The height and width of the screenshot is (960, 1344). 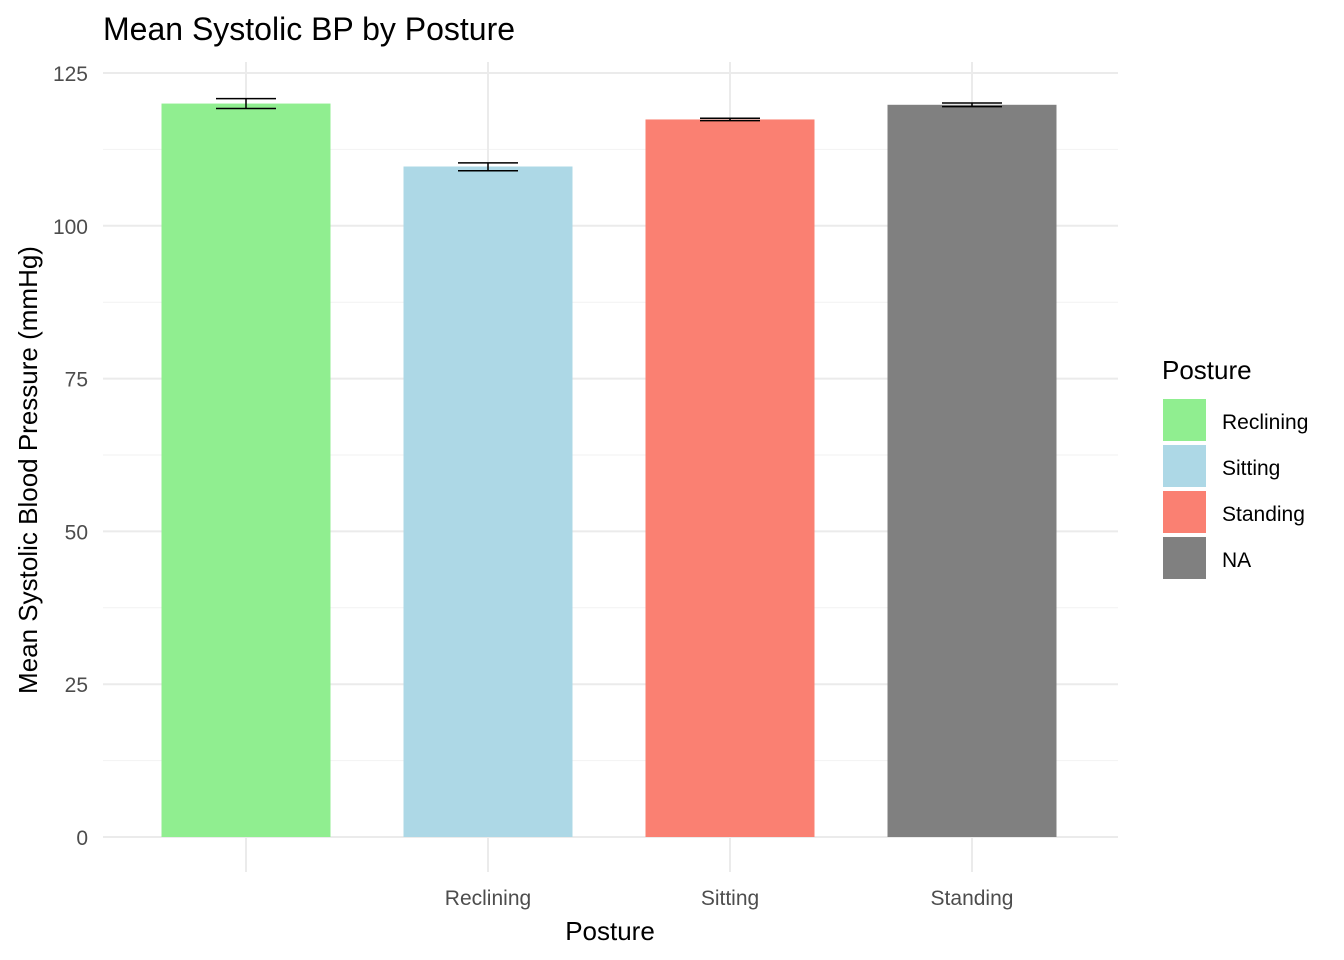 What do you see at coordinates (70, 227) in the screenshot?
I see `y-tick-label: 100` at bounding box center [70, 227].